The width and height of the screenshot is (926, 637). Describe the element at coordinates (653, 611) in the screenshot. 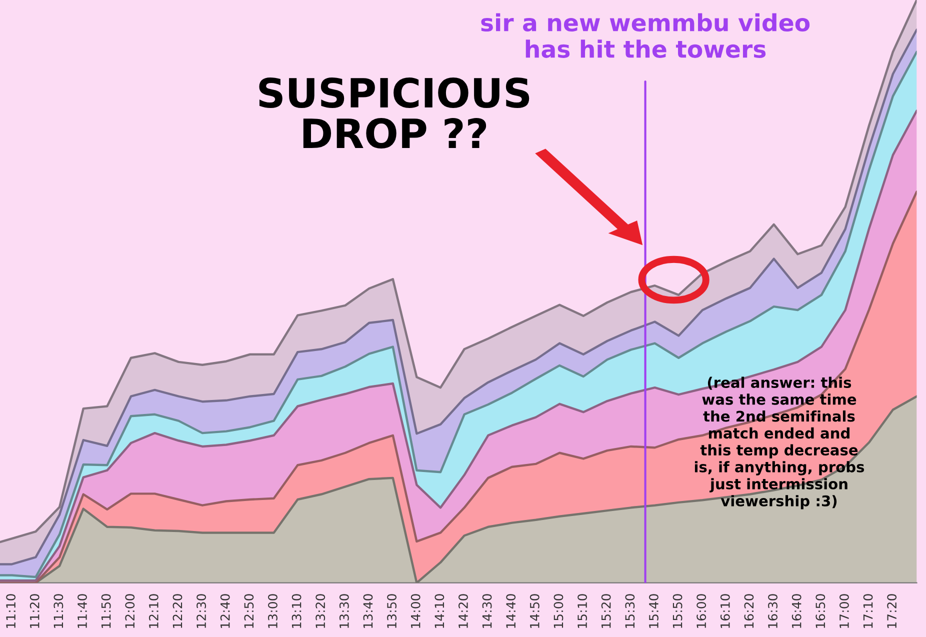

I see `x-tick-label: 15:40` at that location.